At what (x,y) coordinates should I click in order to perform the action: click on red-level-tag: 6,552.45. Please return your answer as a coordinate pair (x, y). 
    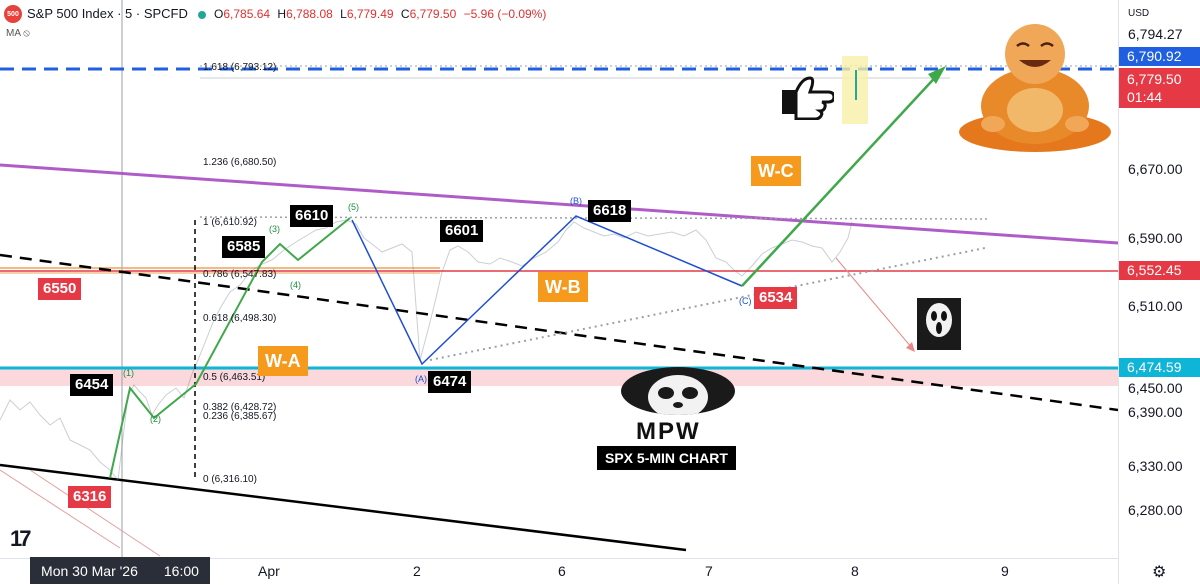
    Looking at the image, I should click on (1159, 270).